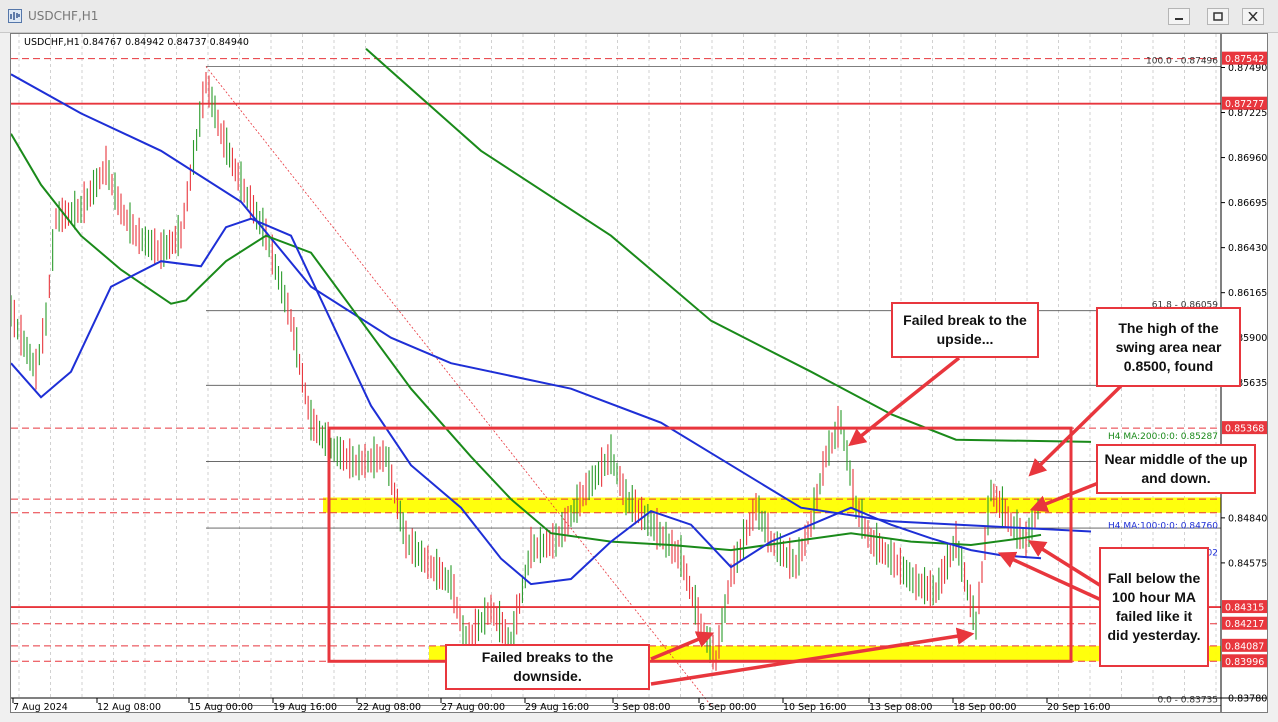 The image size is (1278, 722). I want to click on y-tick-label-7: 0.85635, so click(1247, 383).